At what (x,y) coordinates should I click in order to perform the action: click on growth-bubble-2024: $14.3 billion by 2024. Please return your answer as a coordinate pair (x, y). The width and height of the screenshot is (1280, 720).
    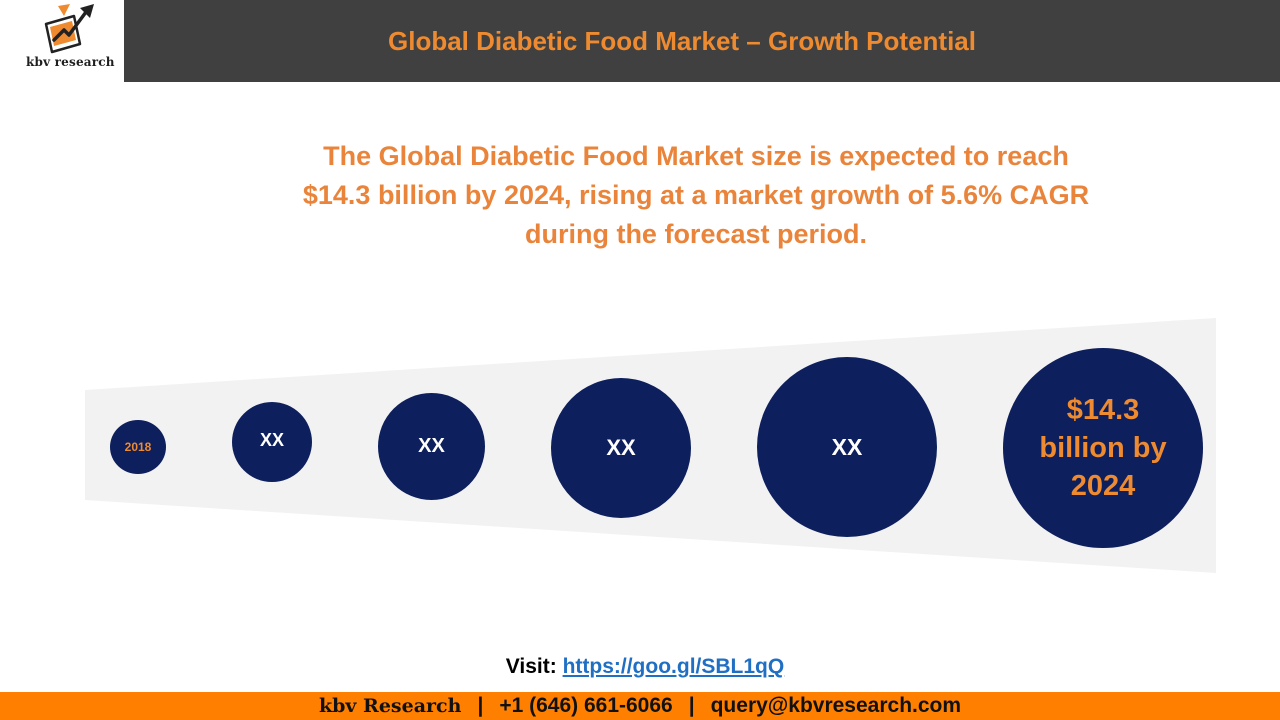
    Looking at the image, I should click on (1103, 448).